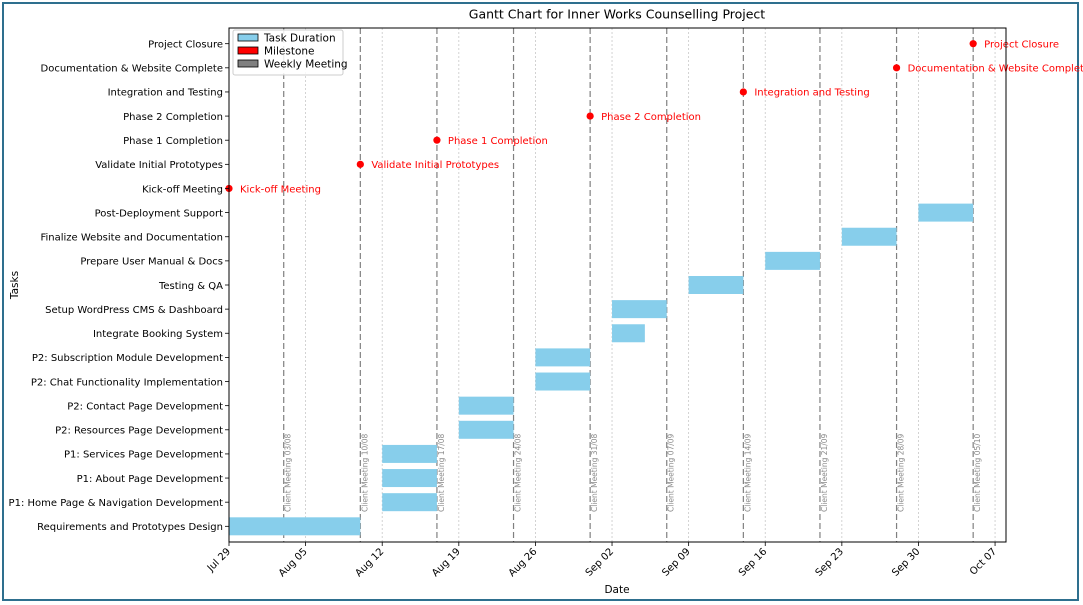 Image resolution: width=1083 pixels, height=605 pixels. Describe the element at coordinates (518, 472) in the screenshot. I see `meeting-label: Client Meeting 24/08` at that location.